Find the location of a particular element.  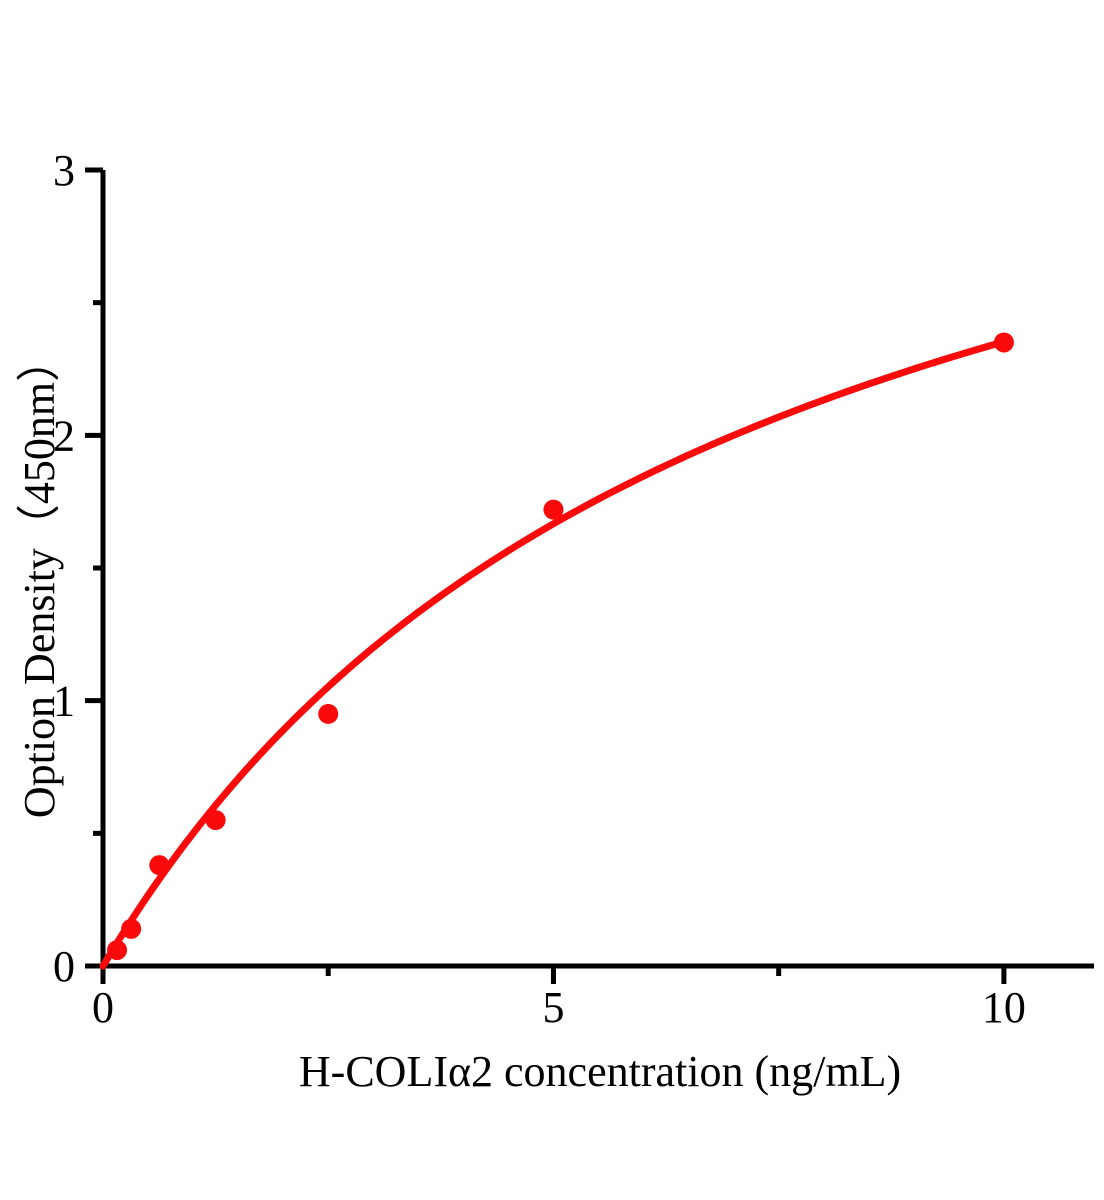

y-tick-label: 1 is located at coordinates (64, 701).